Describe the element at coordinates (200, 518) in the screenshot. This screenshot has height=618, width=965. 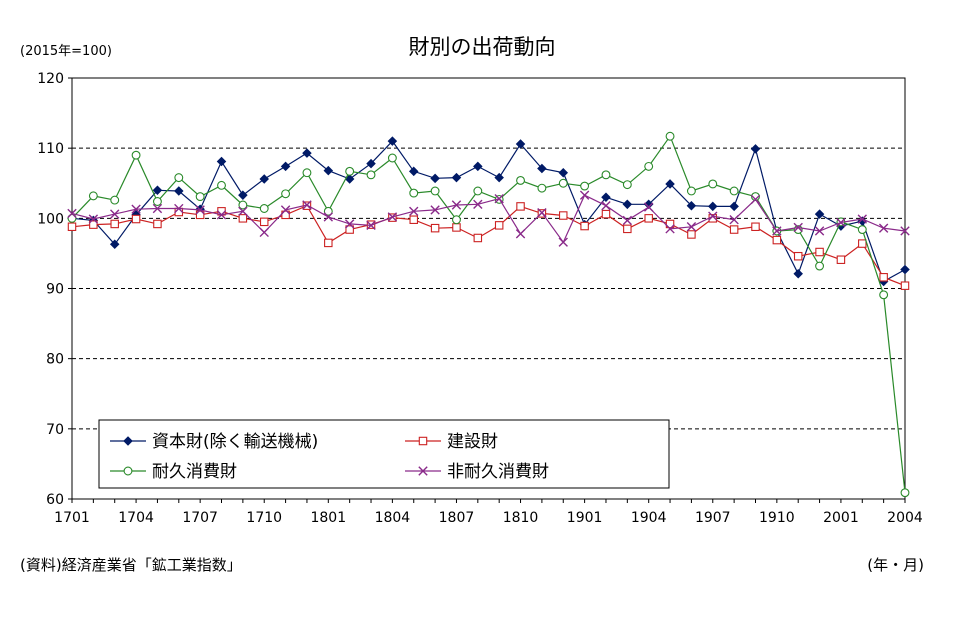
I see `x-tick-label: 1707` at that location.